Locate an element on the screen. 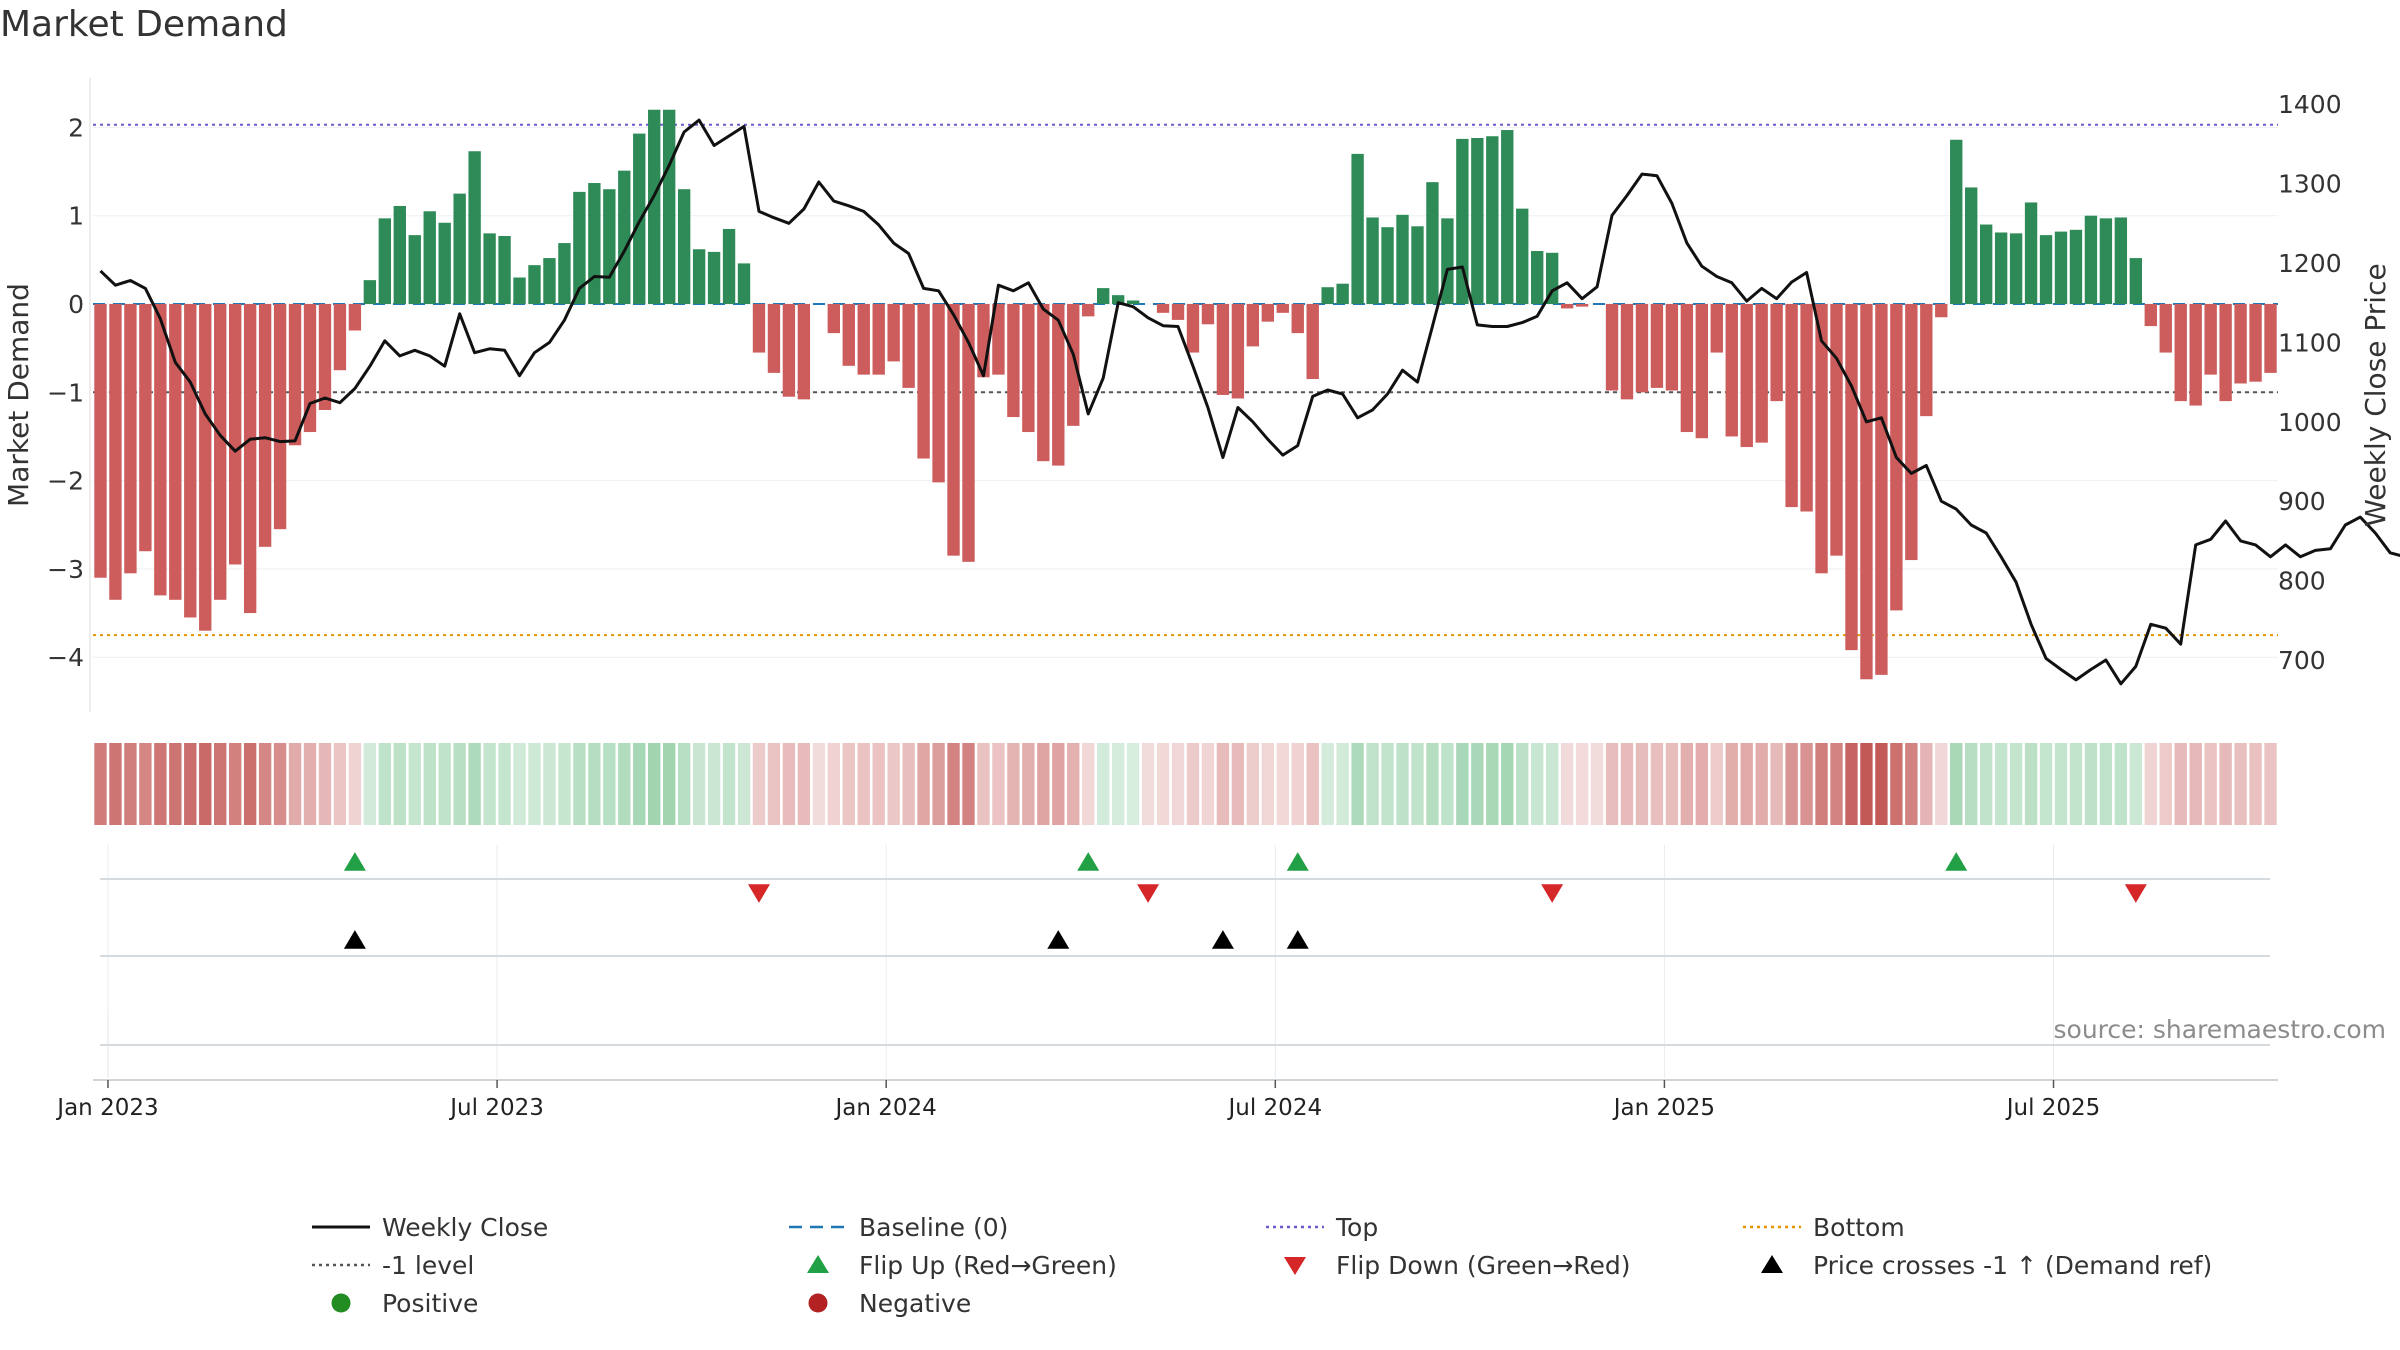 Image resolution: width=2400 pixels, height=1350 pixels. y-tick-label: 1 is located at coordinates (76, 216).